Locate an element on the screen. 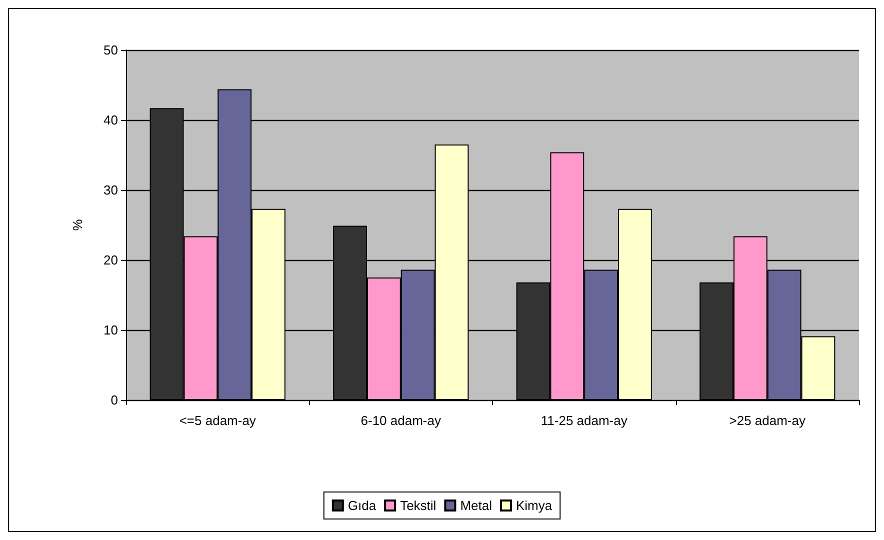 This screenshot has height=540, width=884. legend-label: Tekstil is located at coordinates (418, 505).